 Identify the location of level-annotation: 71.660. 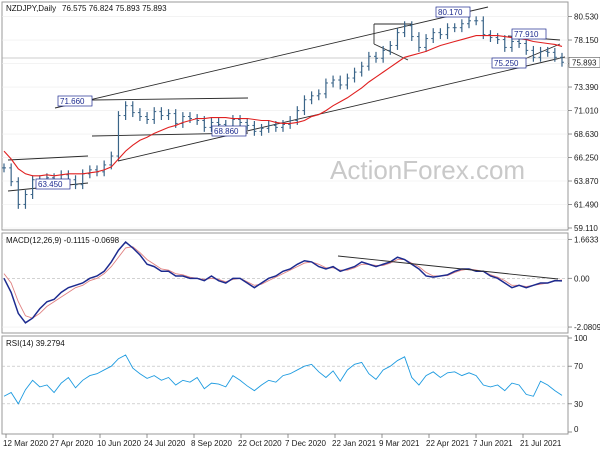
(72, 101).